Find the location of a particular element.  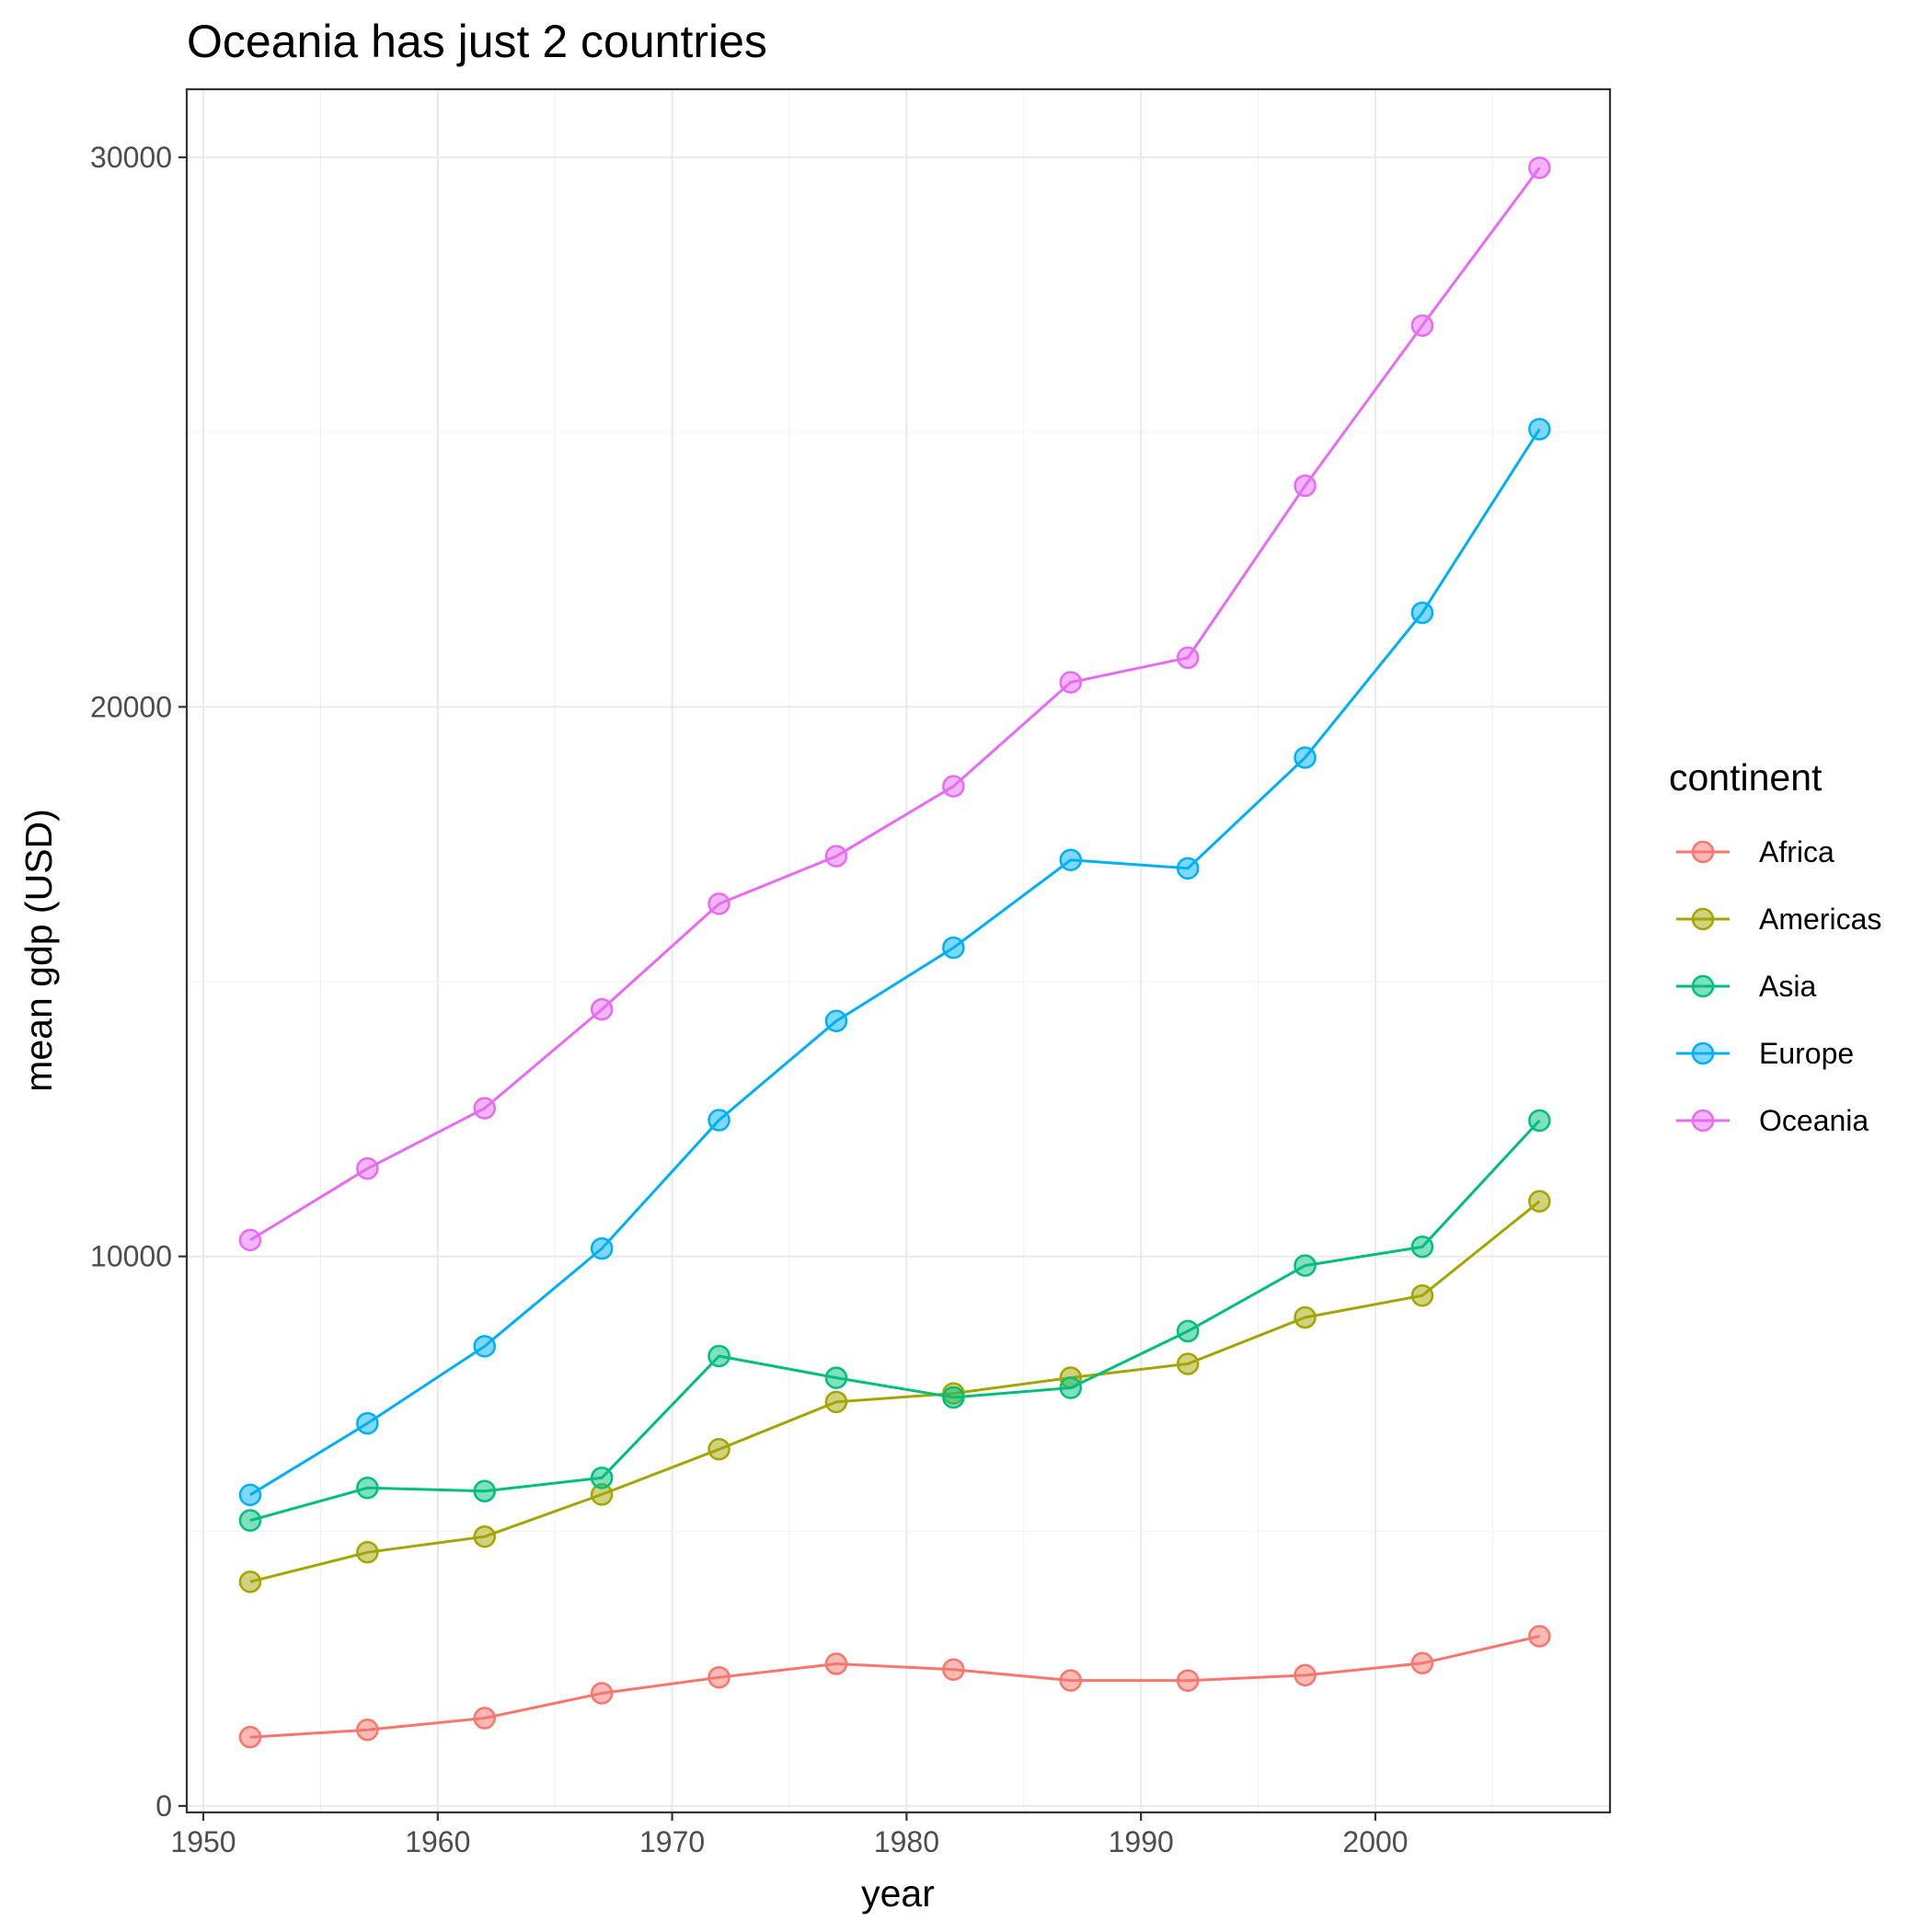

x-tick-label: 1990 is located at coordinates (1141, 1841).